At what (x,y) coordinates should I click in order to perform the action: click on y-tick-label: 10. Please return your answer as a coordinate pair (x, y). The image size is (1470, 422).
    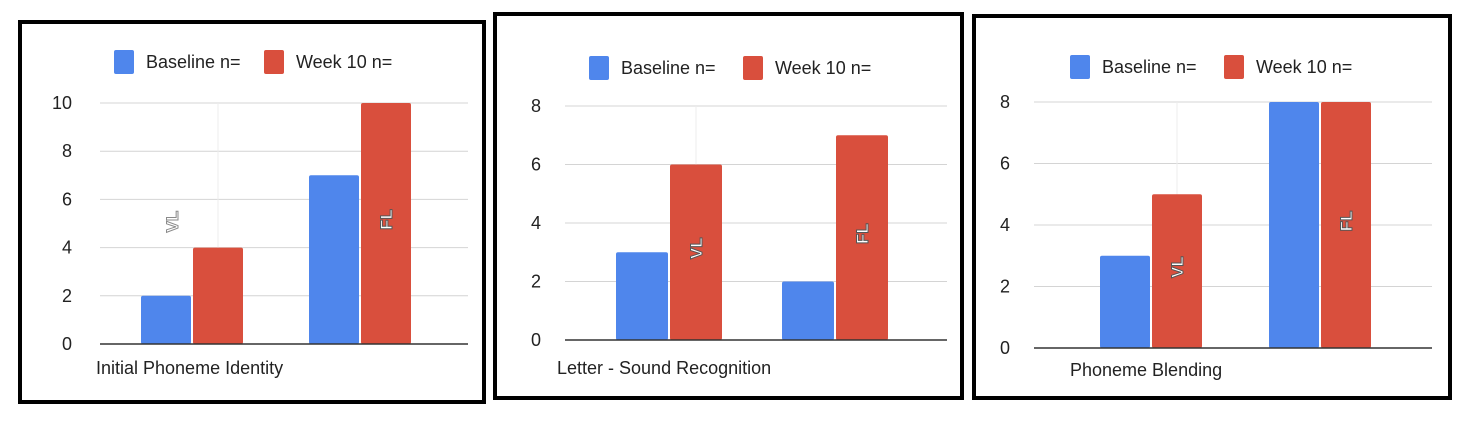
    Looking at the image, I should click on (62, 103).